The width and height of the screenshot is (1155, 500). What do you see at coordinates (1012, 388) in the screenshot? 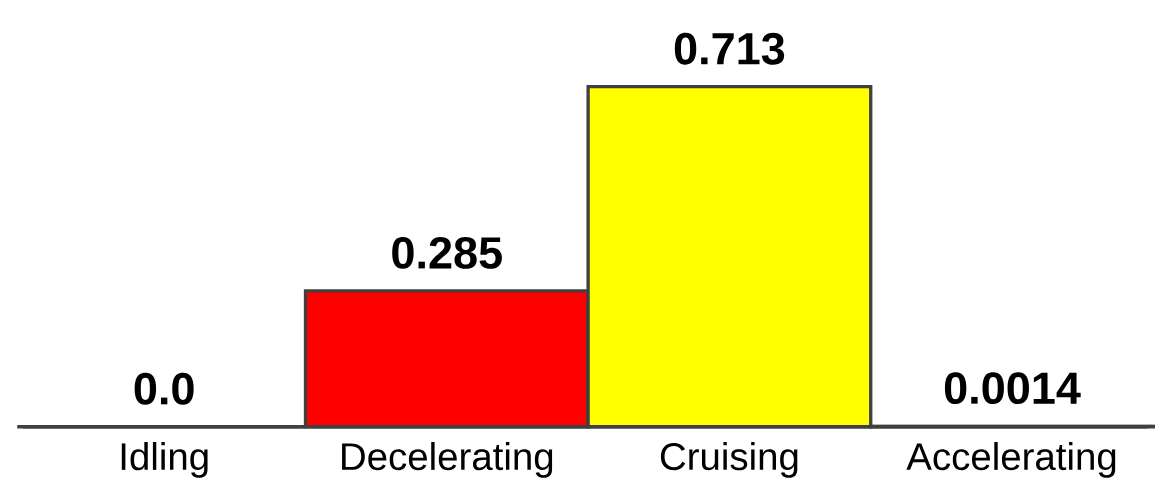
I see `data-label: 0.0014` at bounding box center [1012, 388].